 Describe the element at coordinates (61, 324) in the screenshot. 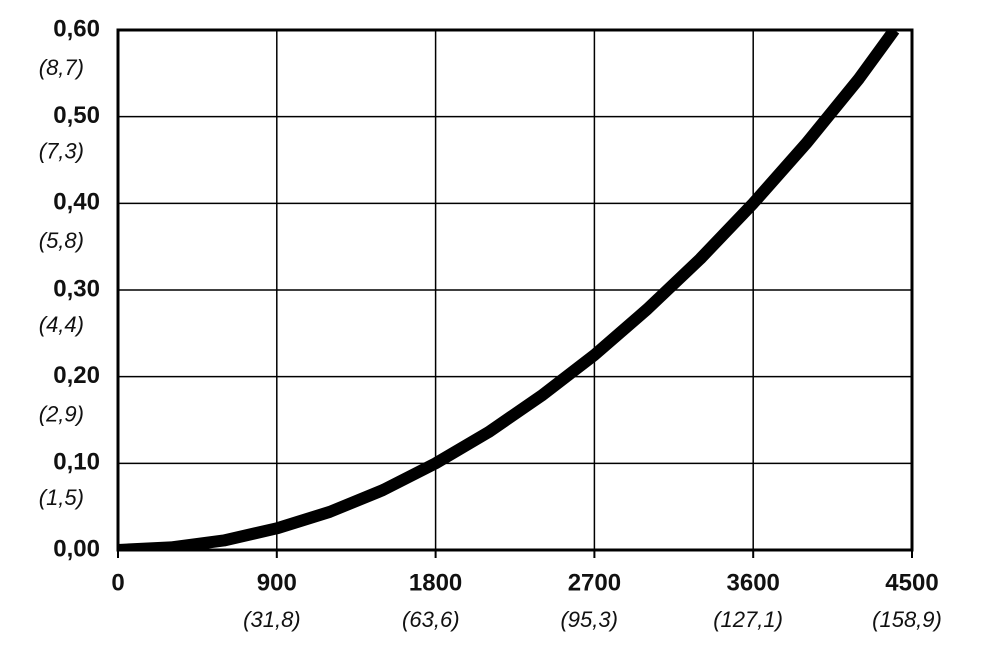

I see `y2-tick-label: (4,4)` at that location.